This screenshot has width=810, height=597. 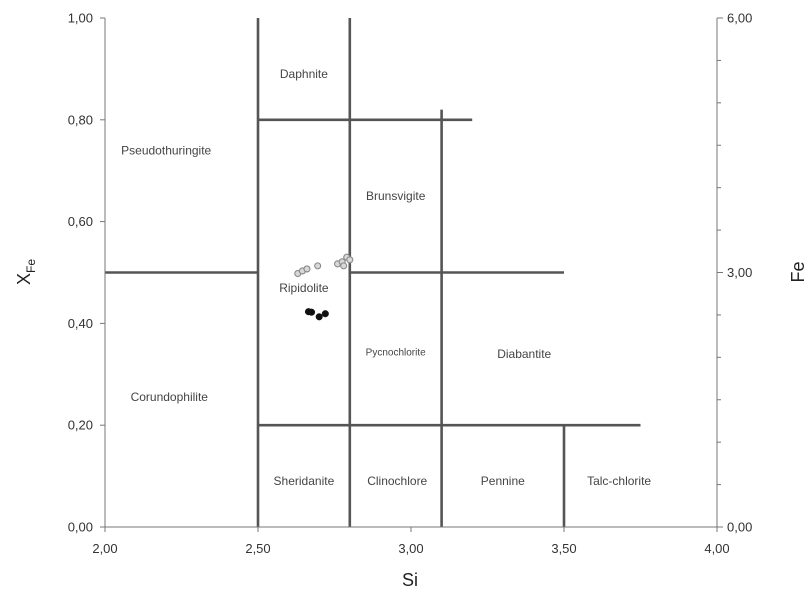 I want to click on y-axis-title-main: X, so click(x=24, y=279).